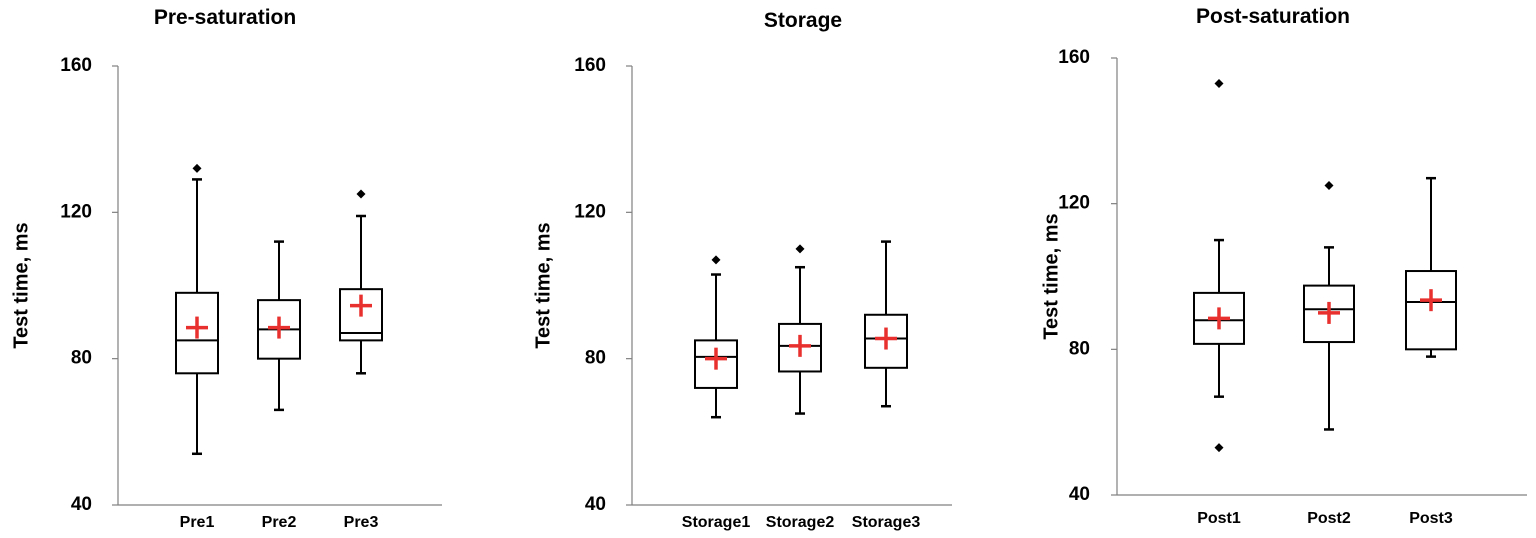  What do you see at coordinates (800, 329) in the screenshot?
I see `box-storage2` at bounding box center [800, 329].